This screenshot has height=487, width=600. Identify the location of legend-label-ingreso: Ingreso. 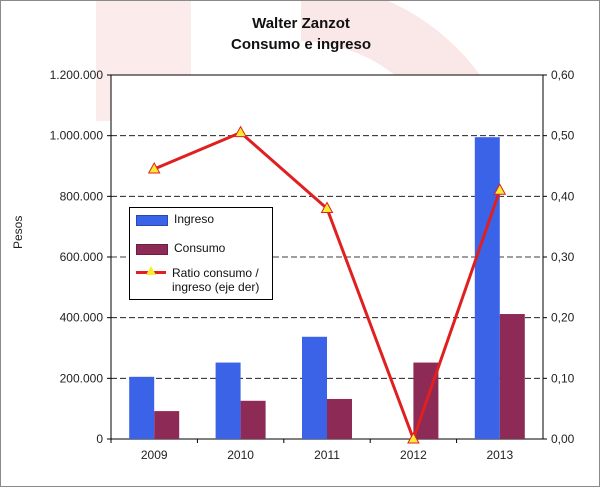
(194, 219).